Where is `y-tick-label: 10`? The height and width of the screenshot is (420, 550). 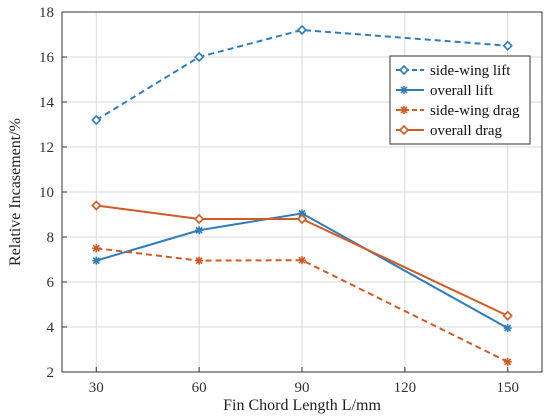 y-tick-label: 10 is located at coordinates (46, 193).